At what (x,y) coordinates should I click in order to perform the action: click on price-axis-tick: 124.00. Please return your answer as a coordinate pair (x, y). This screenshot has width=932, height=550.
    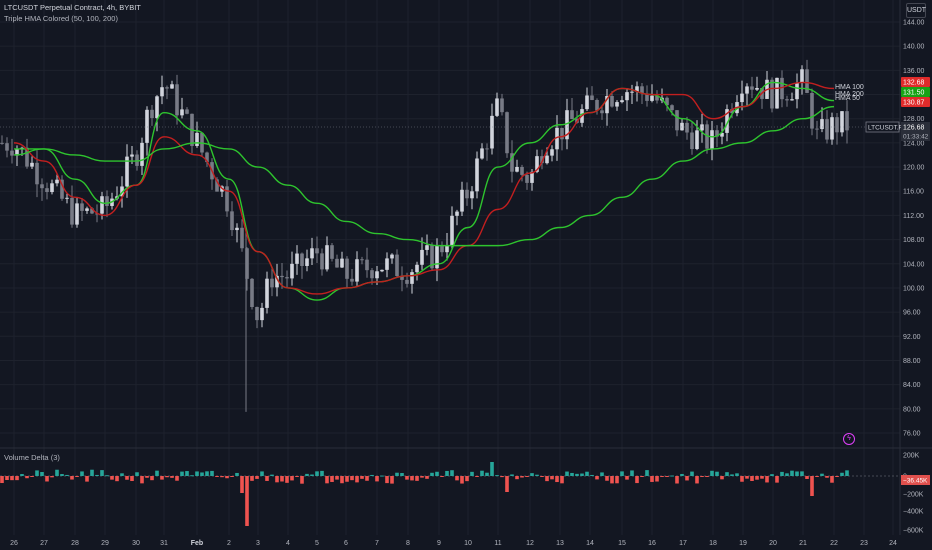
    Looking at the image, I should click on (914, 143).